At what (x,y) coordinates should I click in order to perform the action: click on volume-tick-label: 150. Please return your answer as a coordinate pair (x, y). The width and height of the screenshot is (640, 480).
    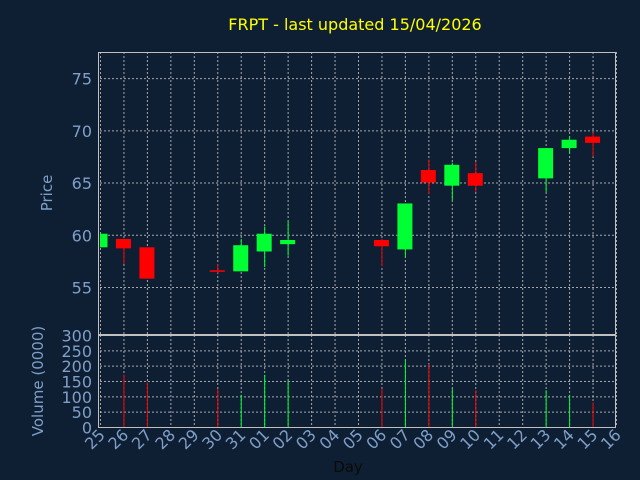
    Looking at the image, I should click on (76, 382).